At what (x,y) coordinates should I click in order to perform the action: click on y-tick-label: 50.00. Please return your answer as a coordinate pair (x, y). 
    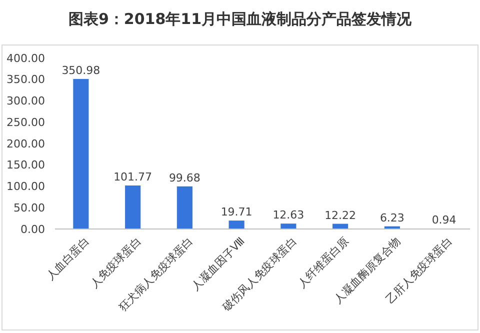
    Looking at the image, I should click on (29, 207).